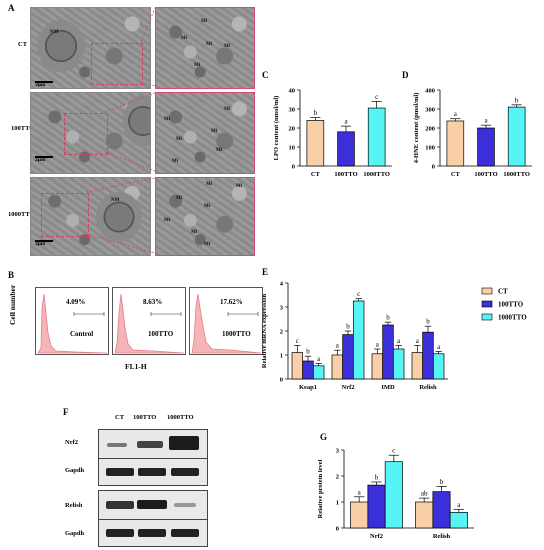  What do you see at coordinates (430, 90) in the screenshot?
I see `y-tick-label: 400` at bounding box center [430, 90].